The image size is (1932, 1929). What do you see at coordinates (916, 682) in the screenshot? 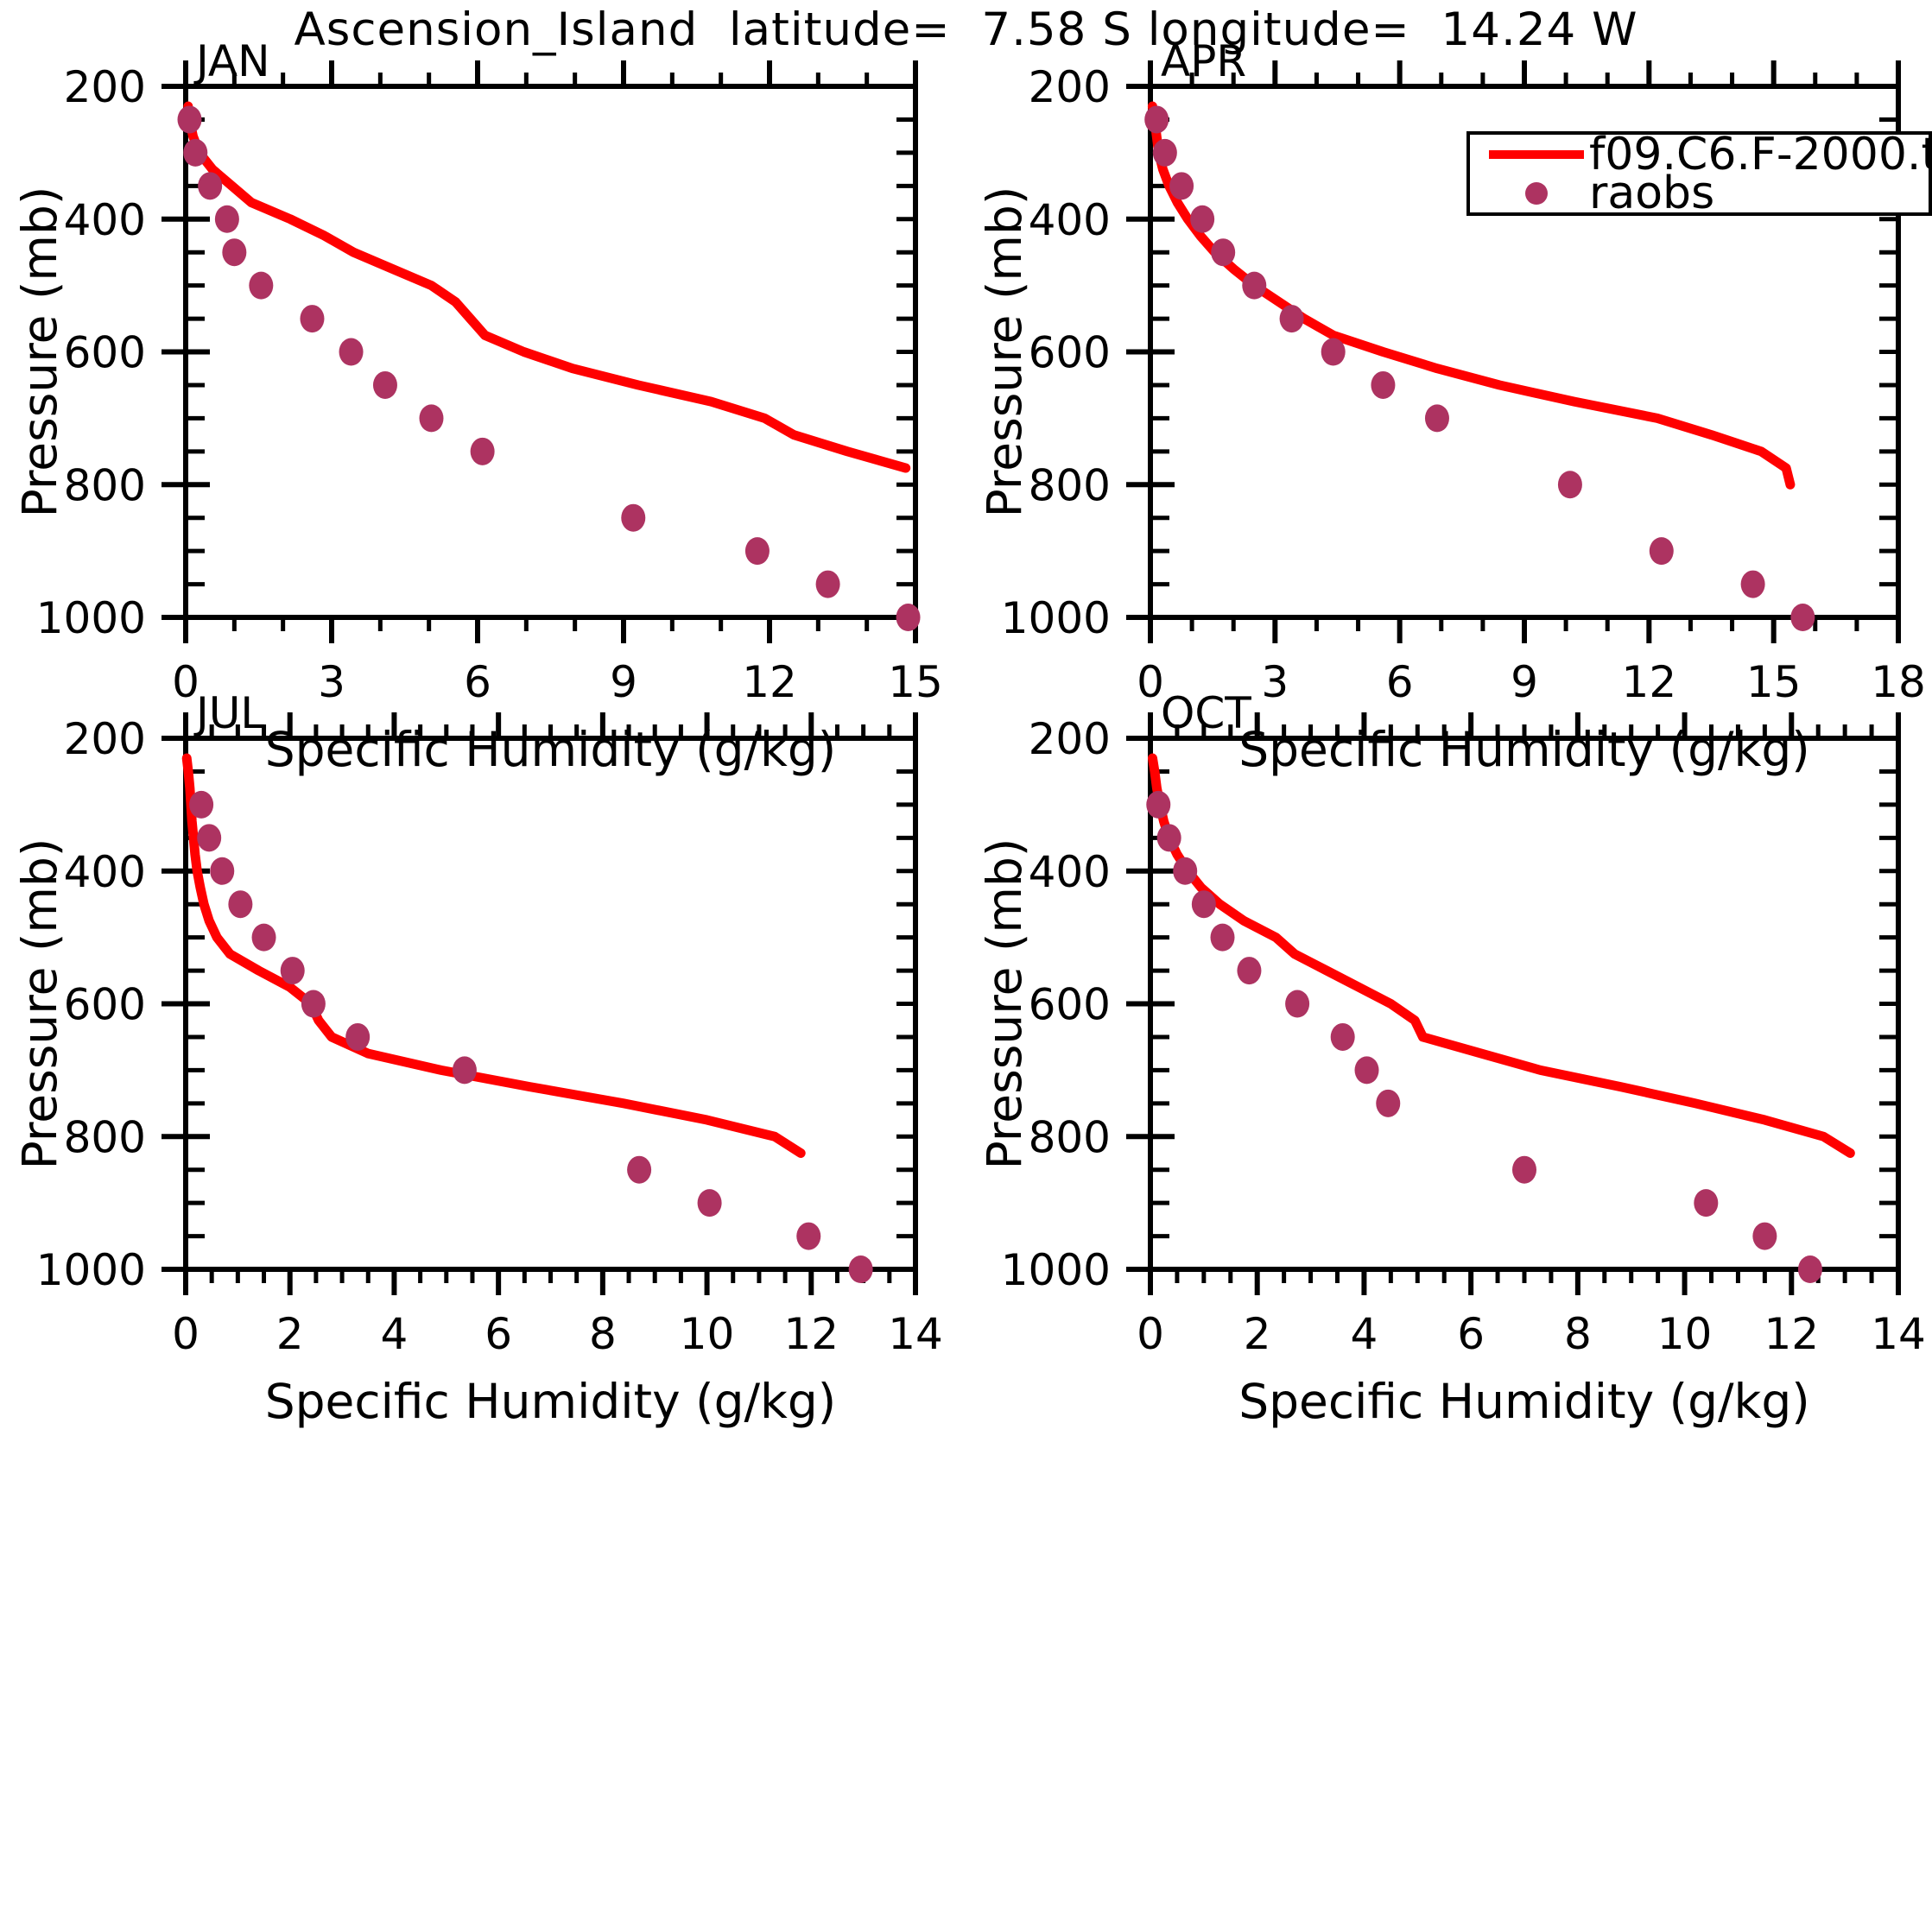
I see `x-tick-label: 15` at bounding box center [916, 682].